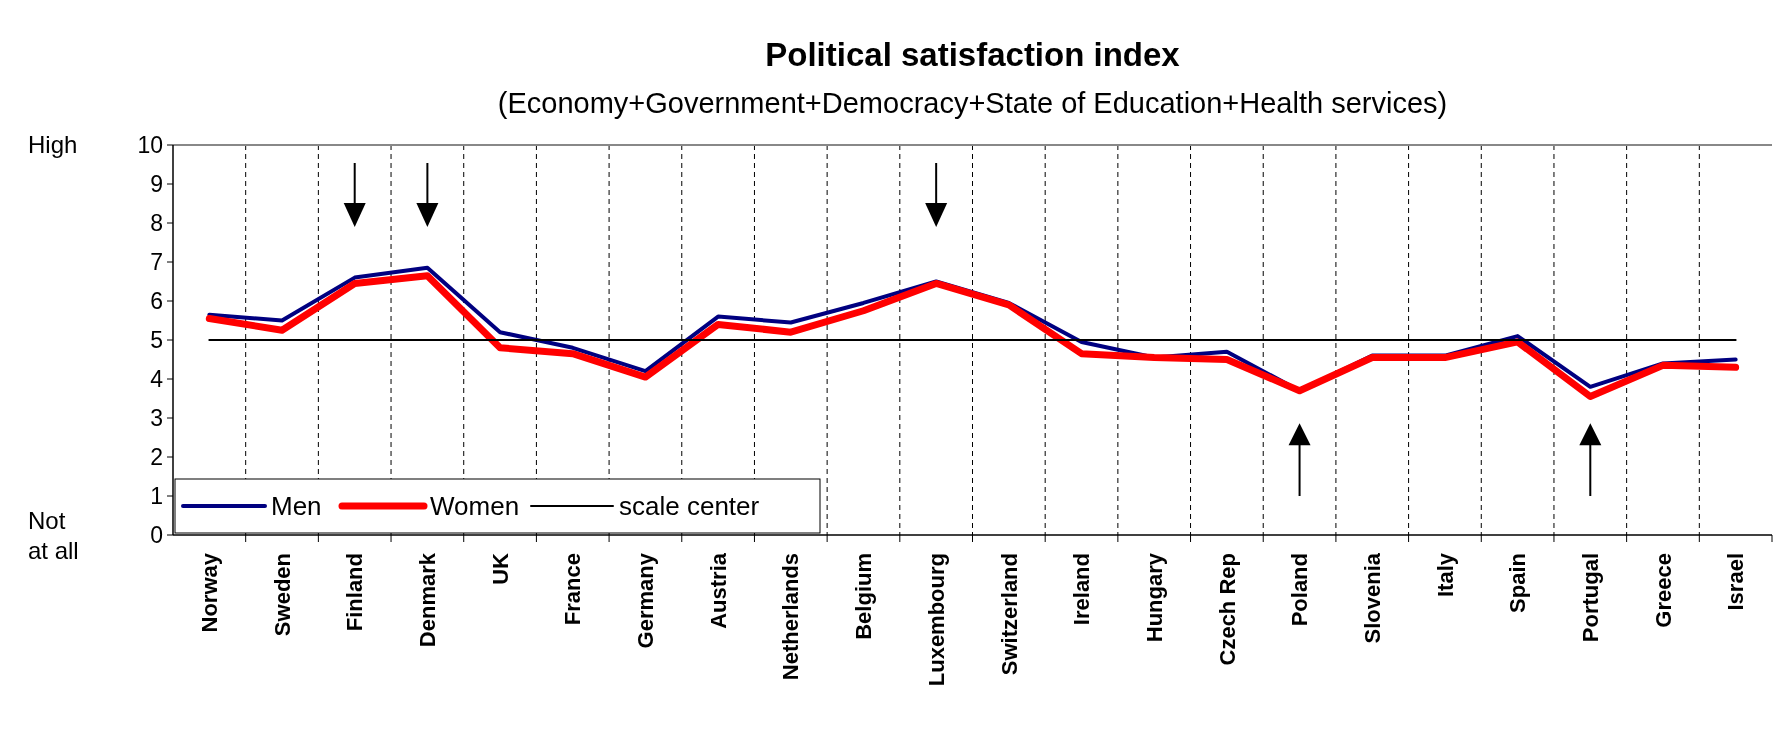 This screenshot has width=1787, height=741. I want to click on x-tick-label: Slovenia, so click(1372, 598).